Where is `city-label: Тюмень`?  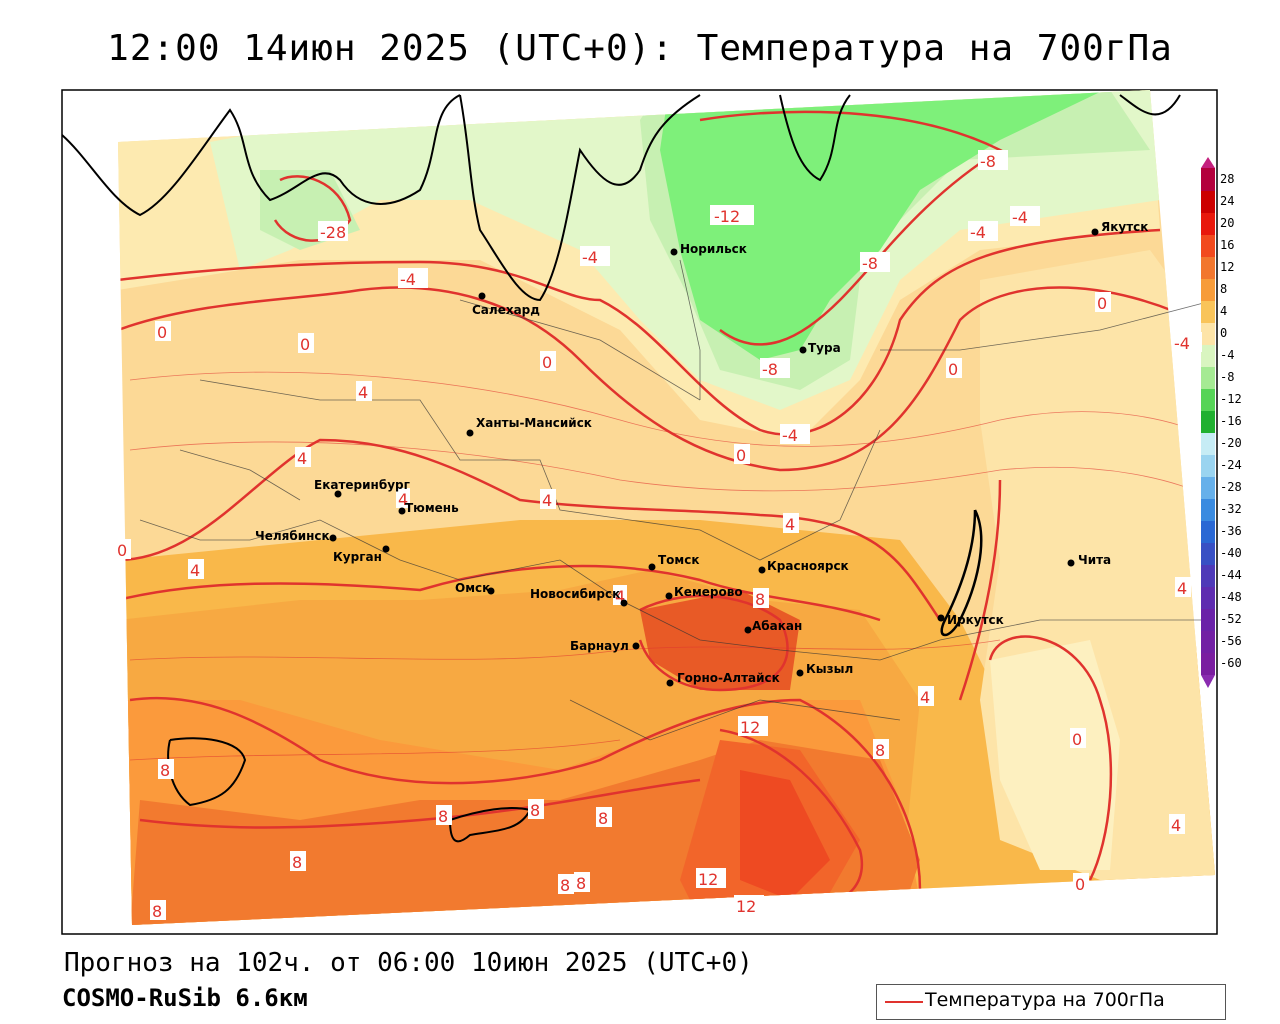 city-label: Тюмень is located at coordinates (432, 508).